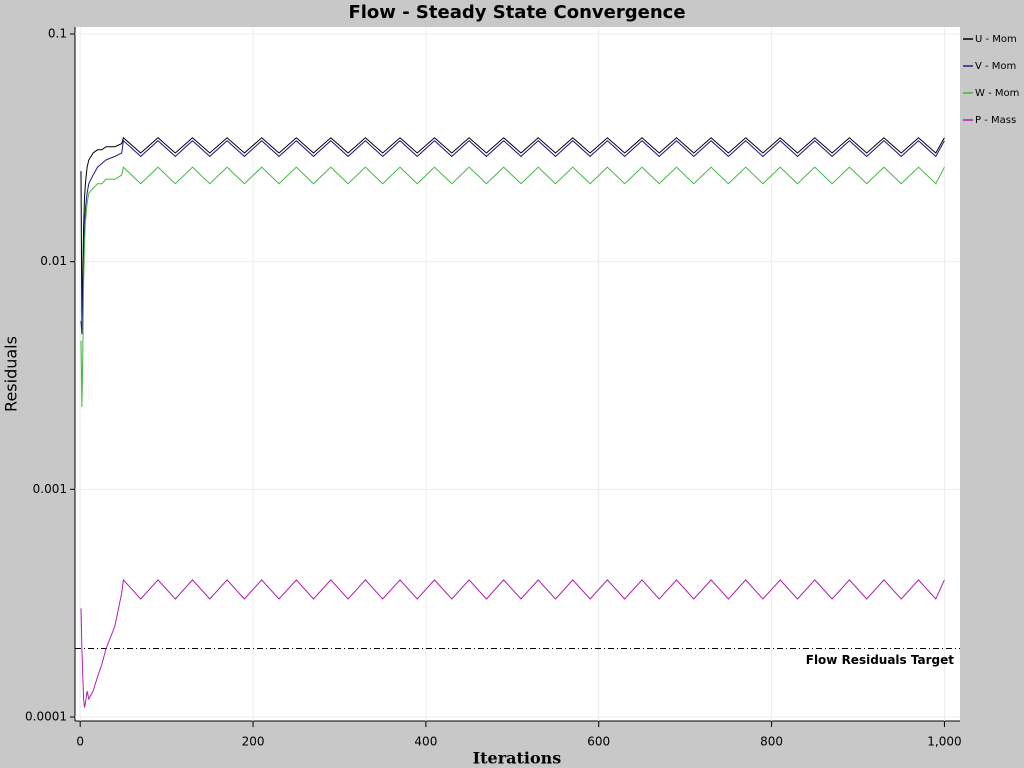 The height and width of the screenshot is (768, 1024). I want to click on y-tick-label: 0.001, so click(50, 489).